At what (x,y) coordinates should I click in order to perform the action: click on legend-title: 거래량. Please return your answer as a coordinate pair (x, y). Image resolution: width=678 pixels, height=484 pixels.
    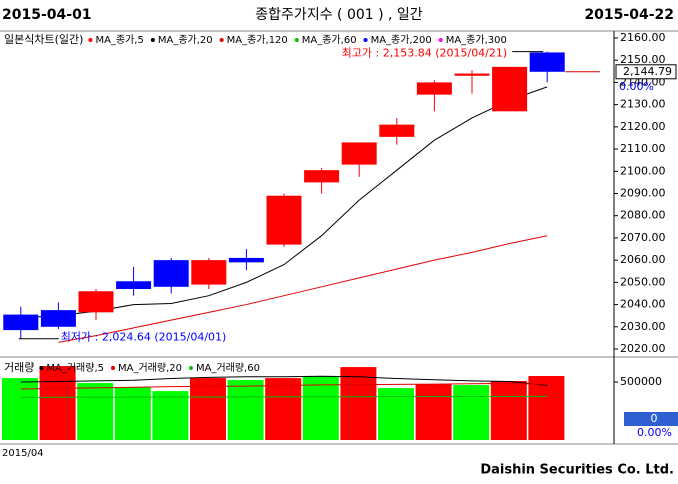
    Looking at the image, I should click on (19, 367).